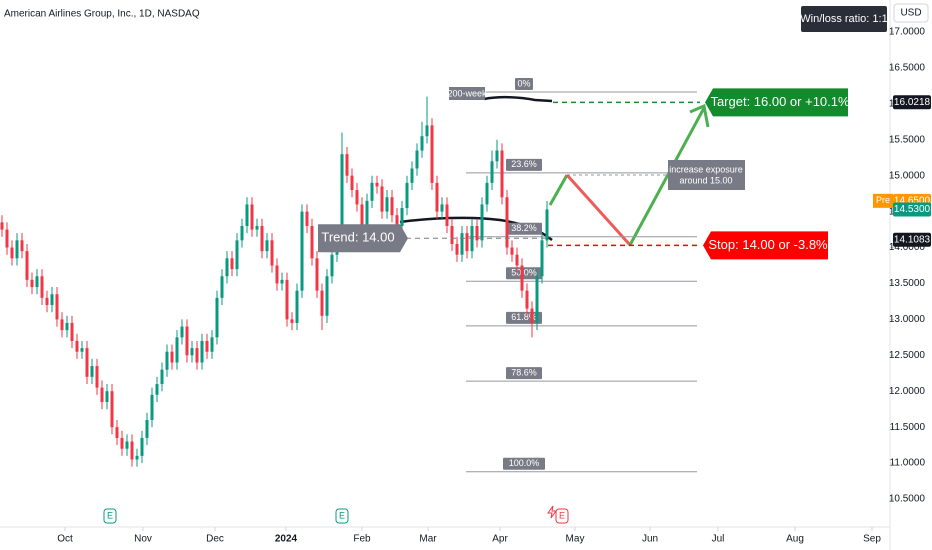 Image resolution: width=932 pixels, height=550 pixels. I want to click on price-label: 14.5300, so click(912, 209).